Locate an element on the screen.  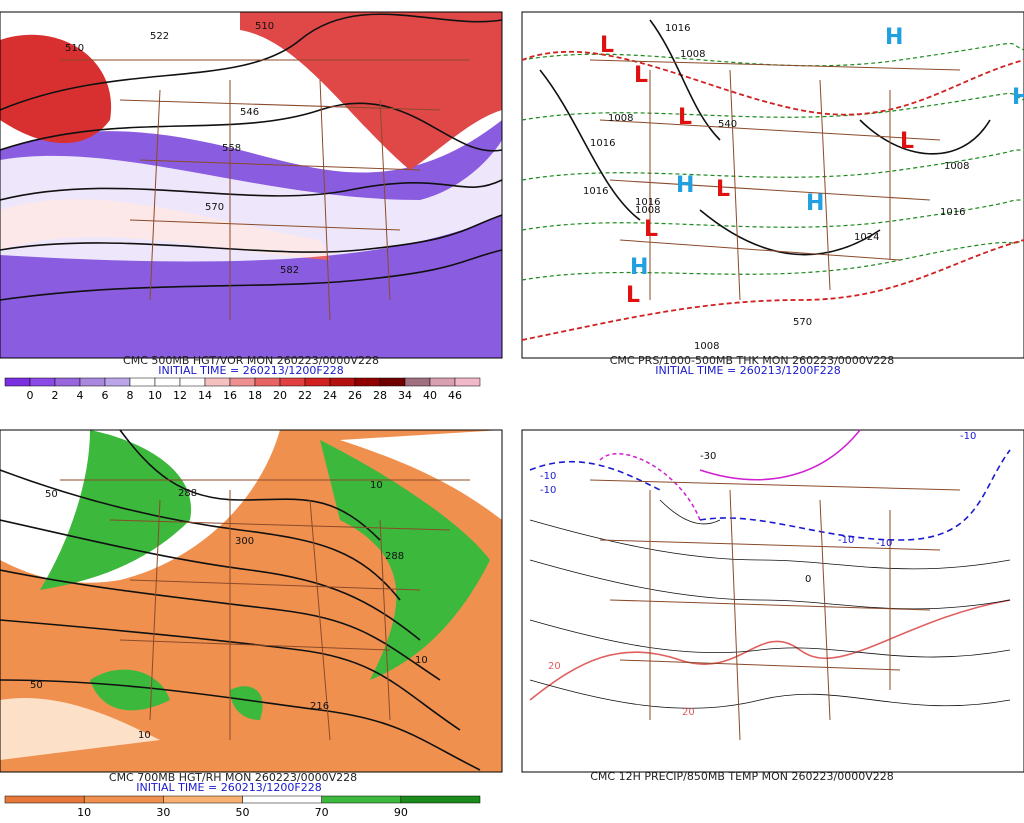
contour-label: 300 is located at coordinates (244, 541).